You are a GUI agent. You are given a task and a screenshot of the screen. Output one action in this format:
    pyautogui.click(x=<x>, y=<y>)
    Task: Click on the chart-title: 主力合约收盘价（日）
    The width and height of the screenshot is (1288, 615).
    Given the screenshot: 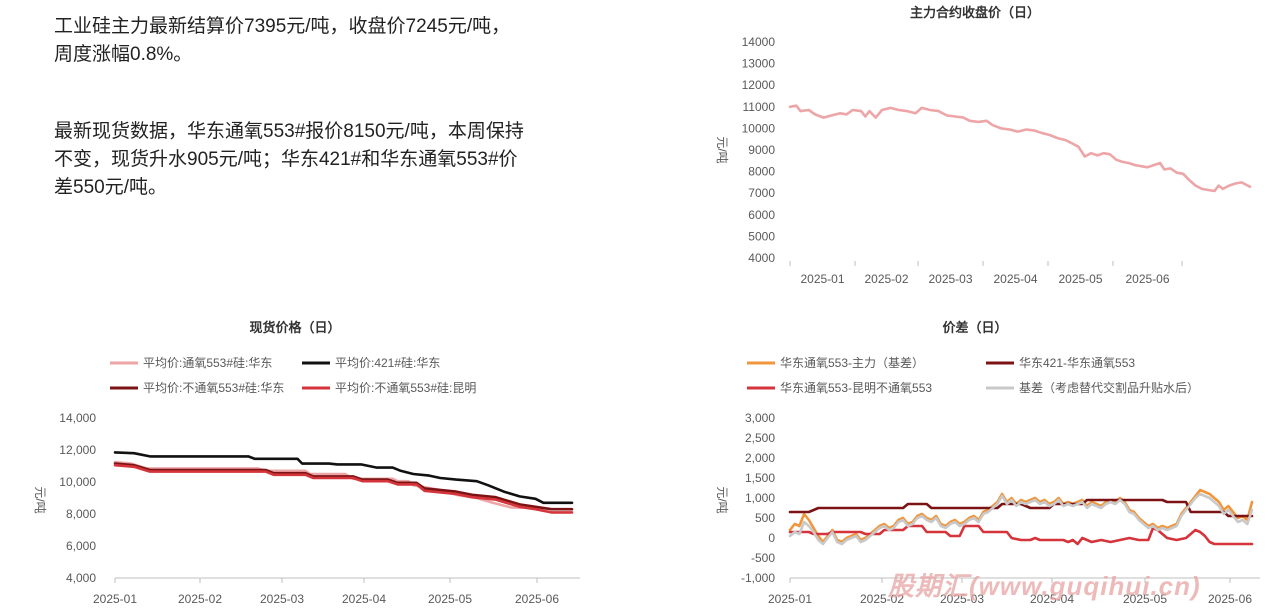 What is the action you would take?
    pyautogui.click(x=975, y=12)
    